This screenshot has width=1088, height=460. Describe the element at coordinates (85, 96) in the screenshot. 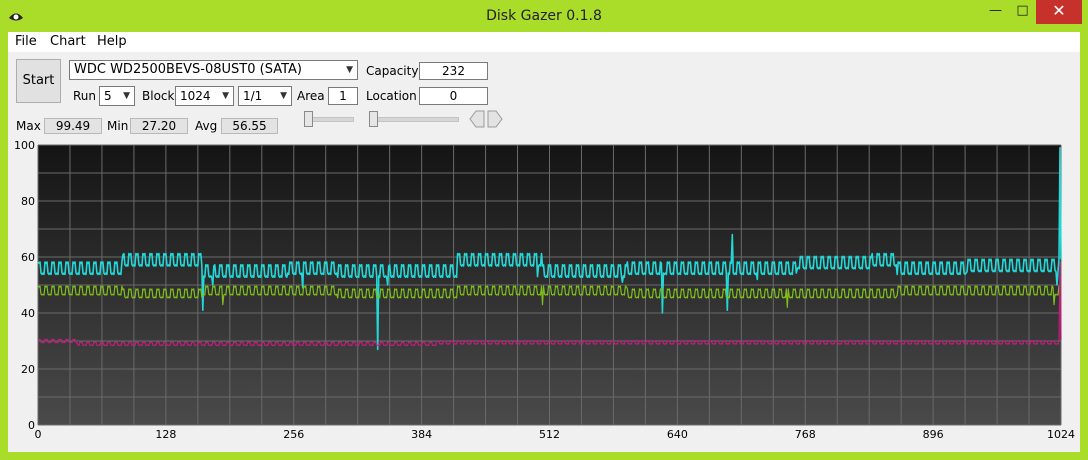

I see `run-label: Run` at that location.